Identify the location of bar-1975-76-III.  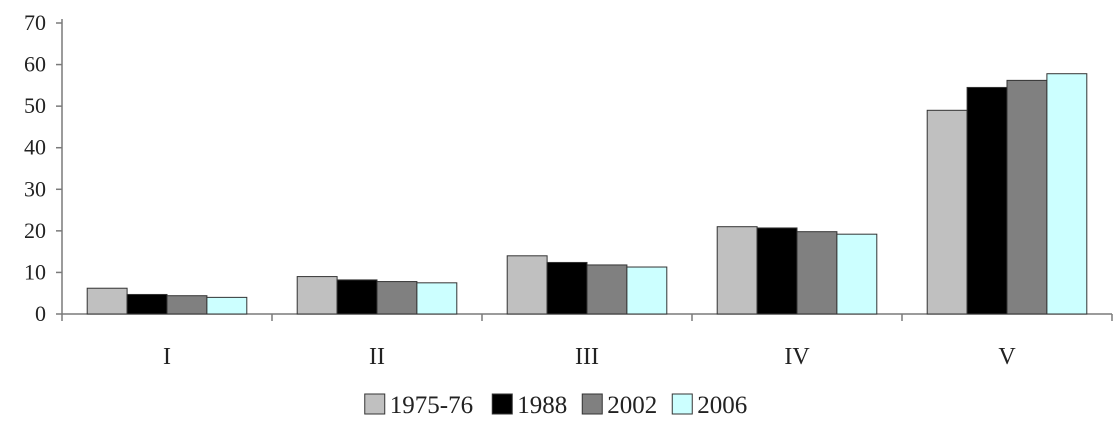
(527, 285).